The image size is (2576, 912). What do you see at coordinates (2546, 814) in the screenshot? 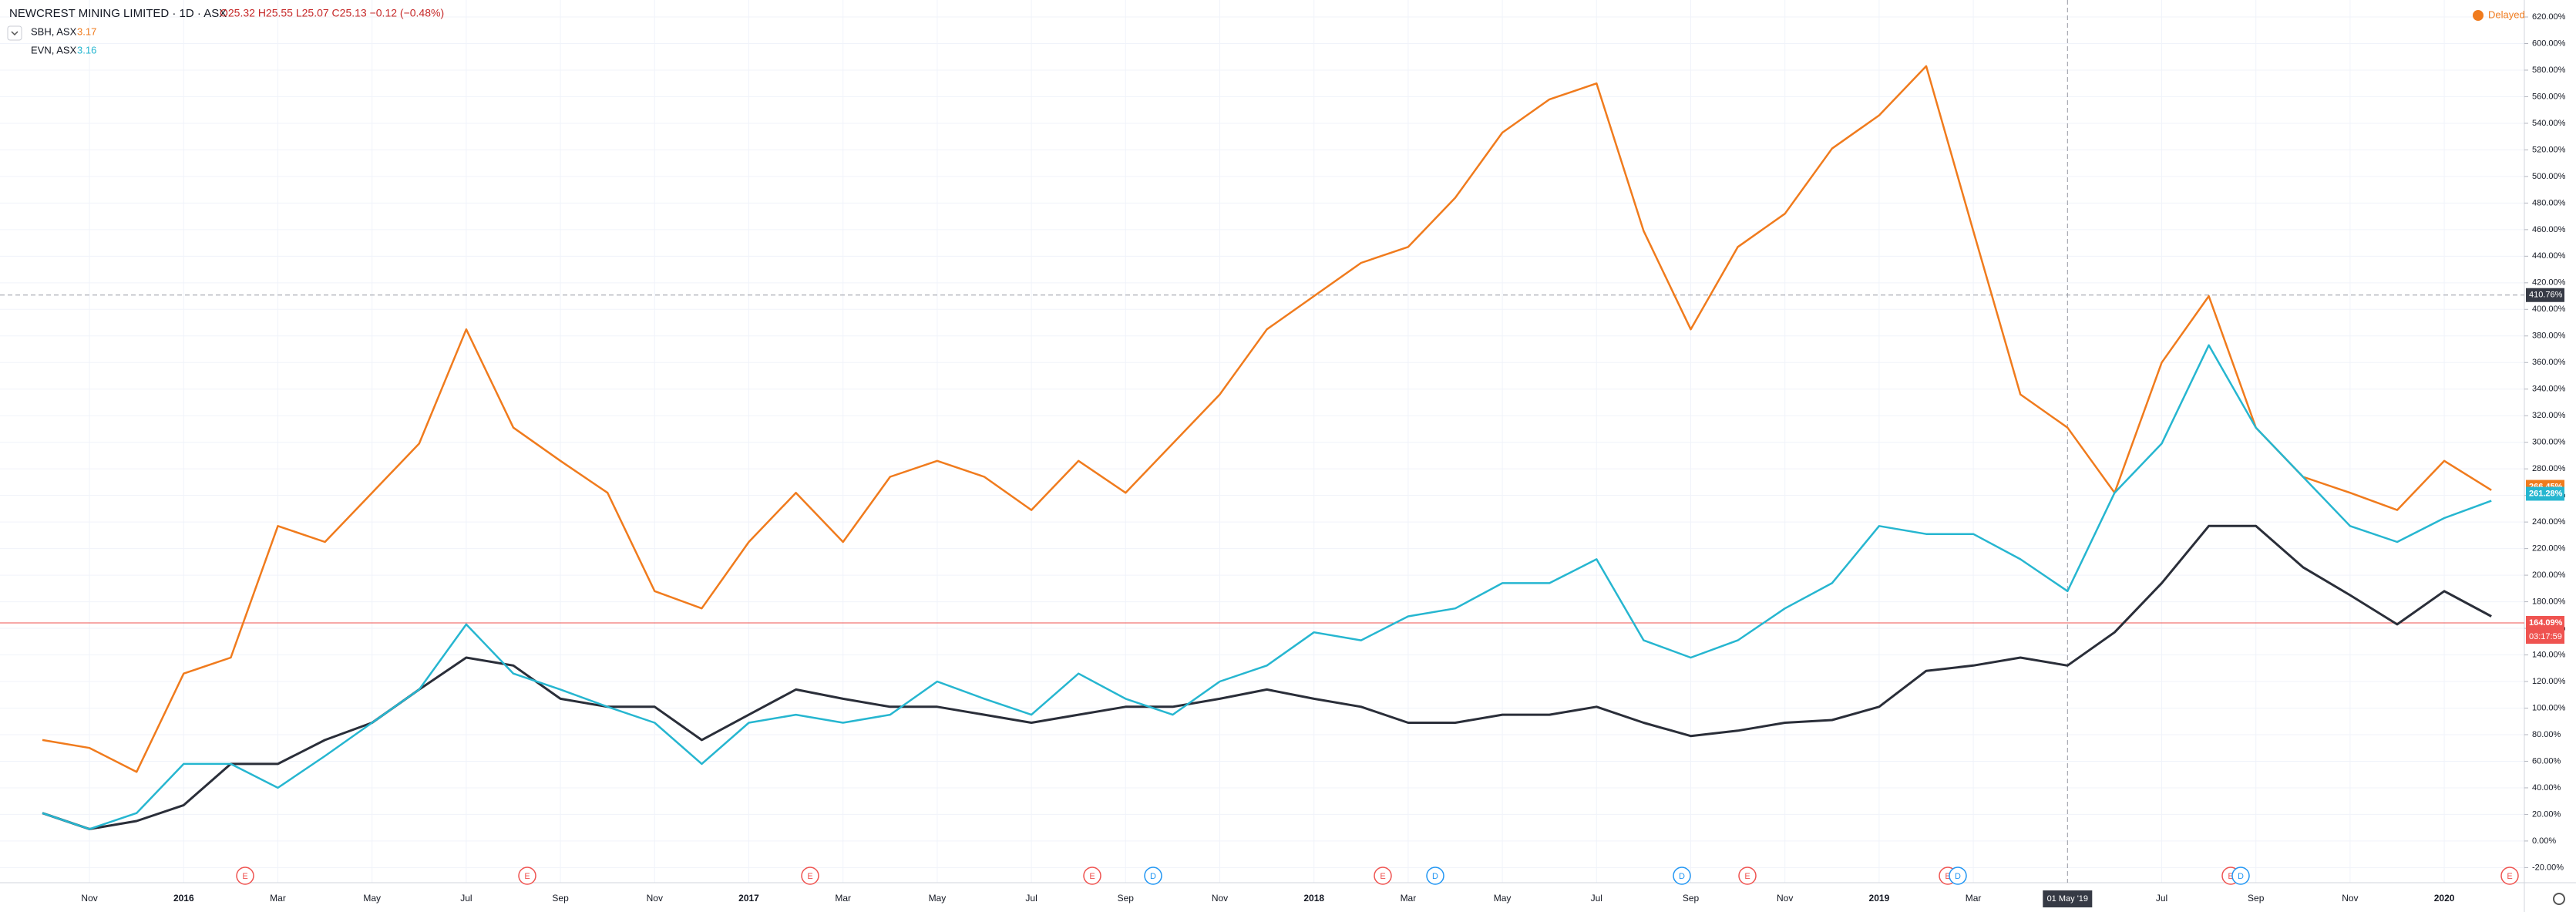
I see `y-tick-label: 20.00%` at bounding box center [2546, 814].